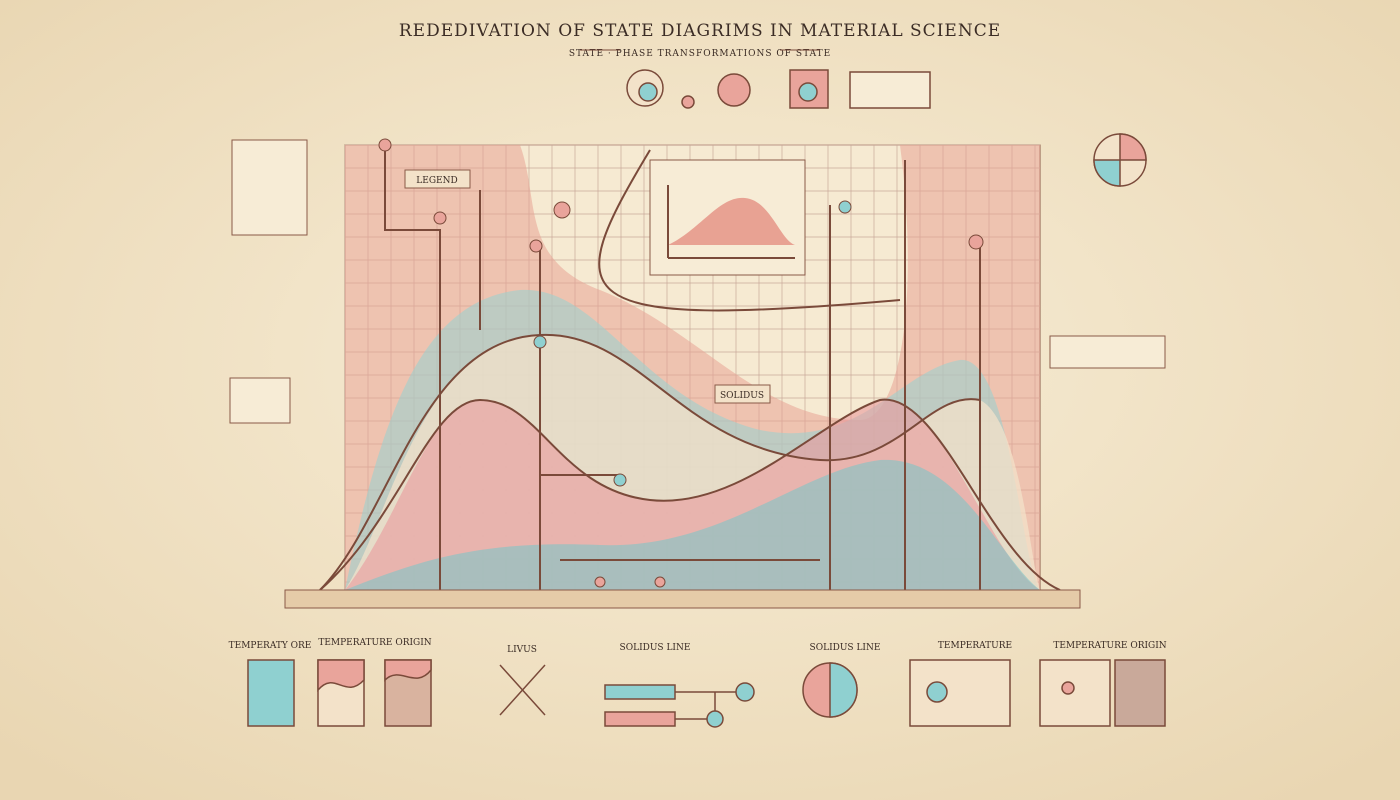 This screenshot has width=1400, height=800. What do you see at coordinates (682, 599) in the screenshot?
I see `base-plate` at bounding box center [682, 599].